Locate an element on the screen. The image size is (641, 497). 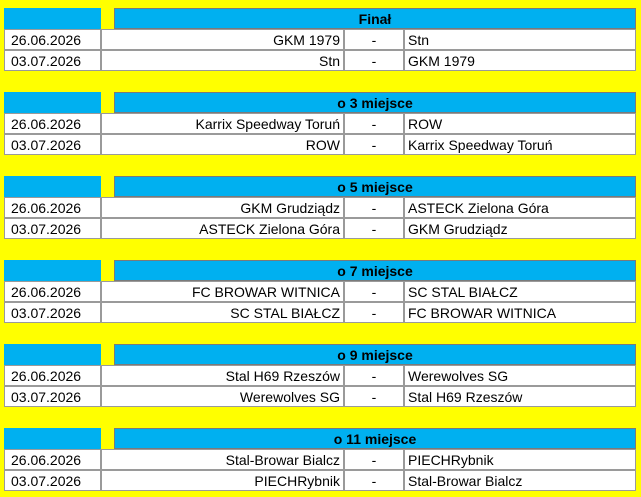
match-home: GKM Grudziądz is located at coordinates (222, 207).